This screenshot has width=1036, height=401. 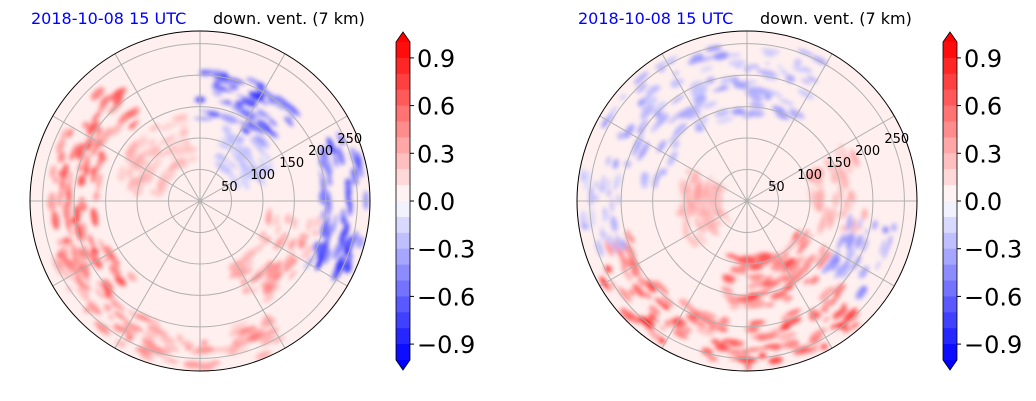 What do you see at coordinates (993, 250) in the screenshot?
I see `right-colorbar-label-neg0.3: −0.3` at bounding box center [993, 250].